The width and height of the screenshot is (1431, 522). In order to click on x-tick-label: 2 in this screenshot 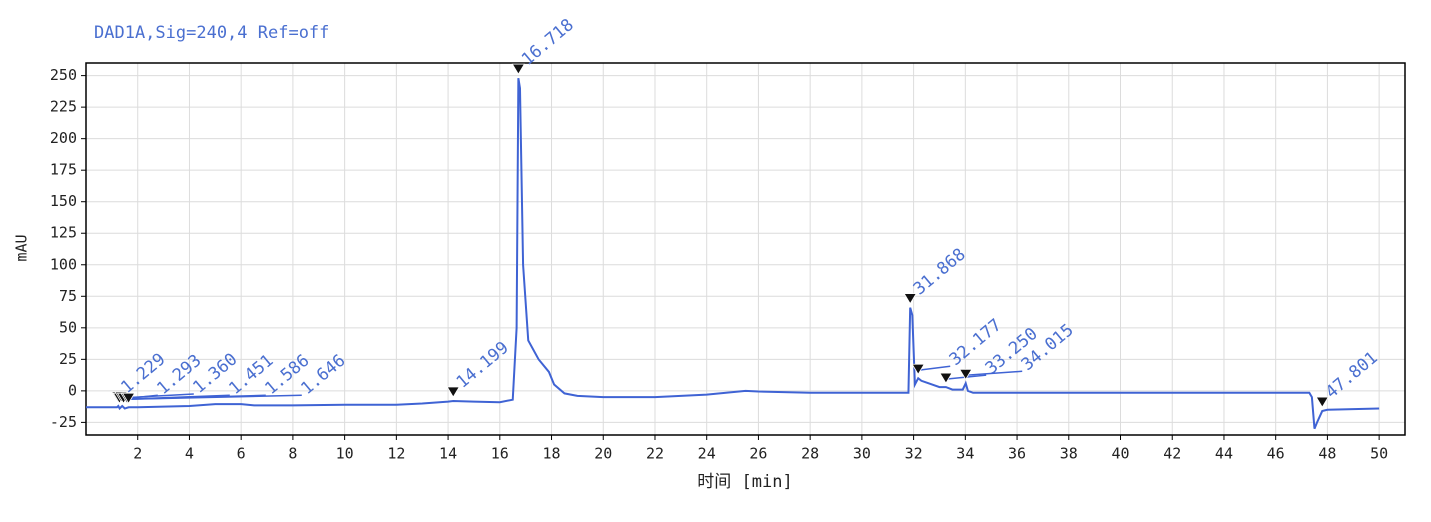, I will do `click(137, 454)`.